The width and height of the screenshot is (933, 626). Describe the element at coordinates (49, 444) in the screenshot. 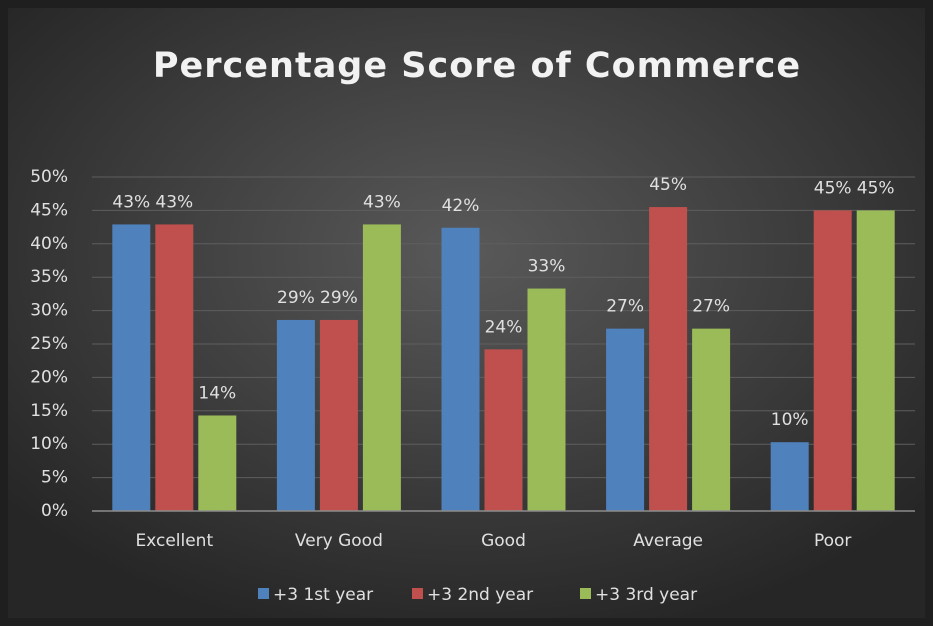

I see `y-tick-label: 10%` at that location.